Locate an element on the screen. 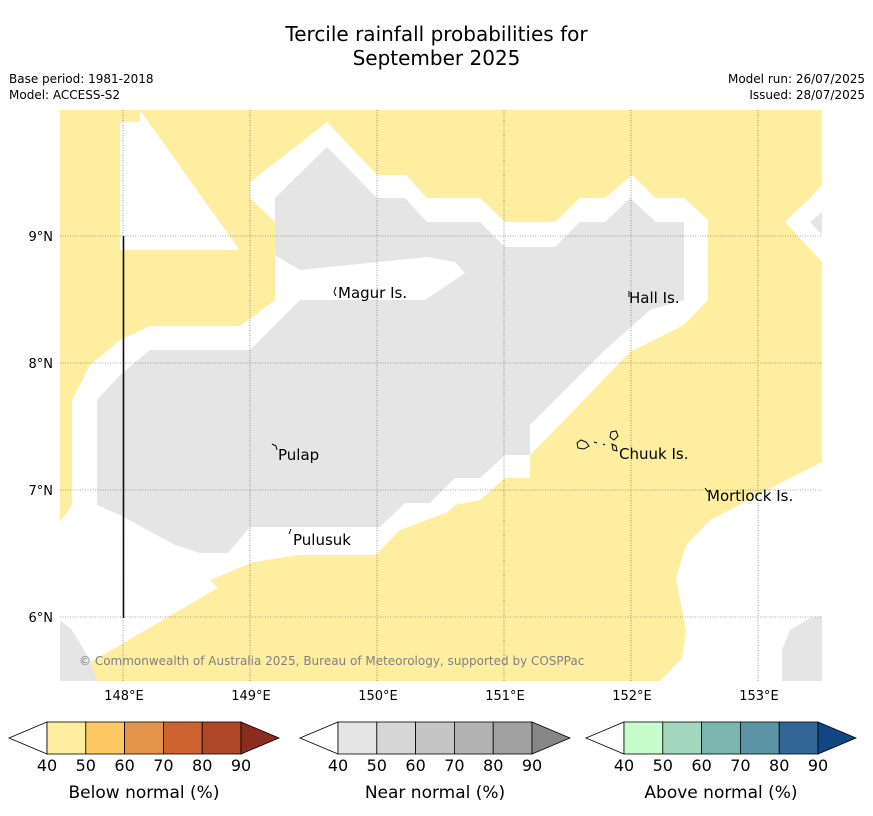 Image resolution: width=873 pixels, height=816 pixels. model-run: Model run: 26/07/2025 is located at coordinates (796, 79).